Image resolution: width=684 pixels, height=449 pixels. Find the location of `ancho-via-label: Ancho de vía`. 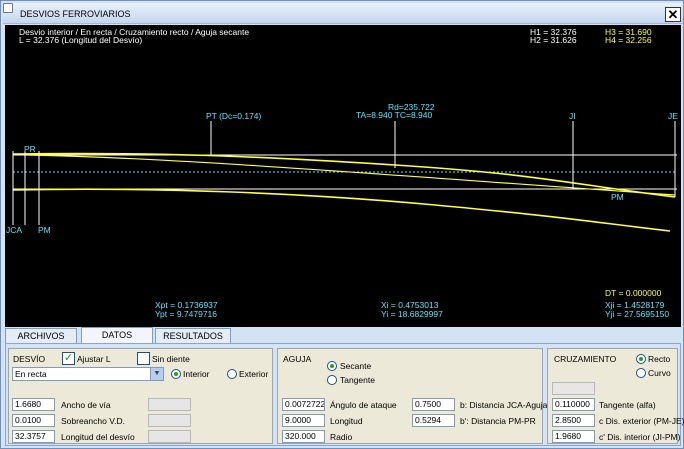

ancho-via-label: Ancho de vía is located at coordinates (86, 405).